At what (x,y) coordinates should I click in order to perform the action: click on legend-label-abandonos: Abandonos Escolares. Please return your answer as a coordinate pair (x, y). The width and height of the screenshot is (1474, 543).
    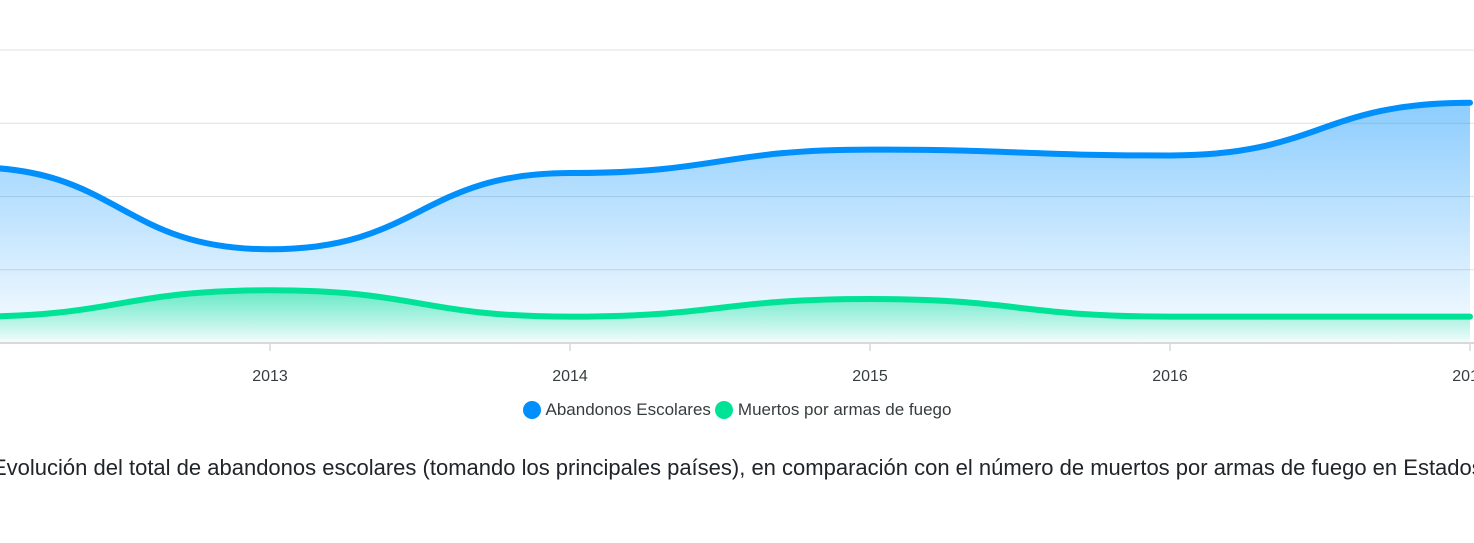
    Looking at the image, I should click on (628, 409).